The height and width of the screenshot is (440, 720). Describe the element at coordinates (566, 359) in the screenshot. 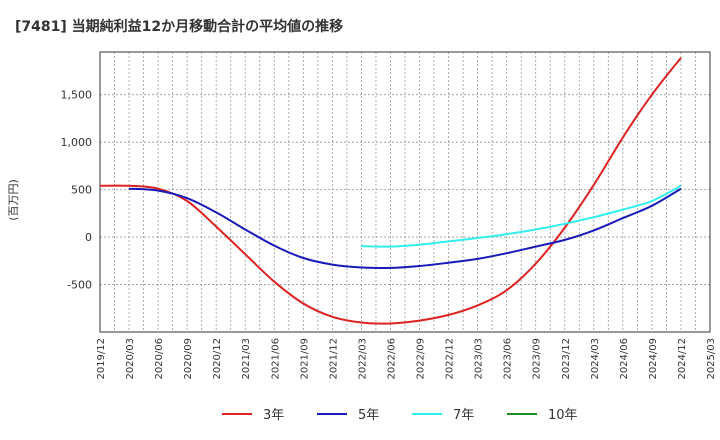

I see `x-tick-label: 2023/12` at that location.